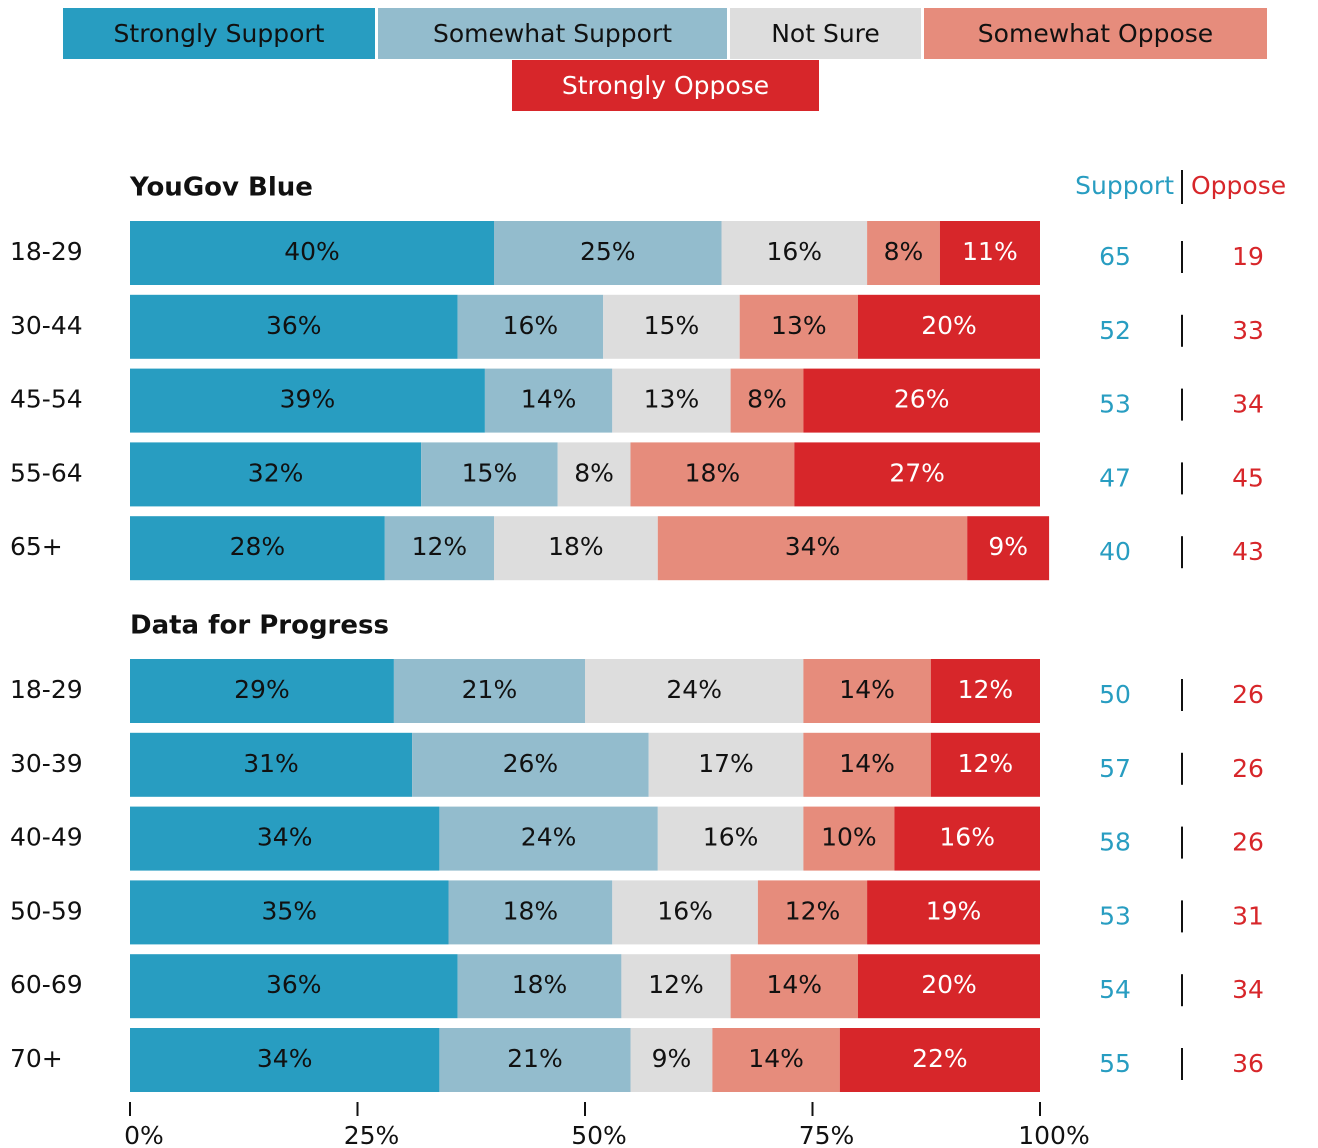 This screenshot has width=1318, height=1148. What do you see at coordinates (1248, 330) in the screenshot?
I see `oppose-value: 33` at bounding box center [1248, 330].